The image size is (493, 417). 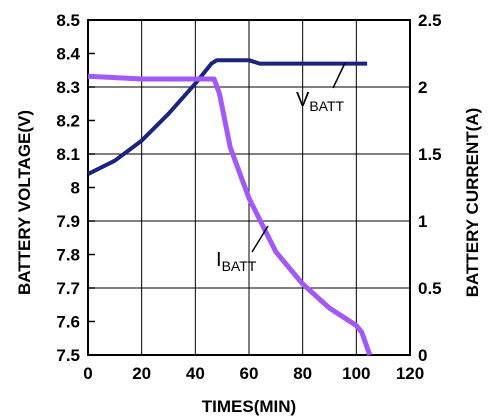 I want to click on ibatt-annotation-leader, so click(x=260, y=239).